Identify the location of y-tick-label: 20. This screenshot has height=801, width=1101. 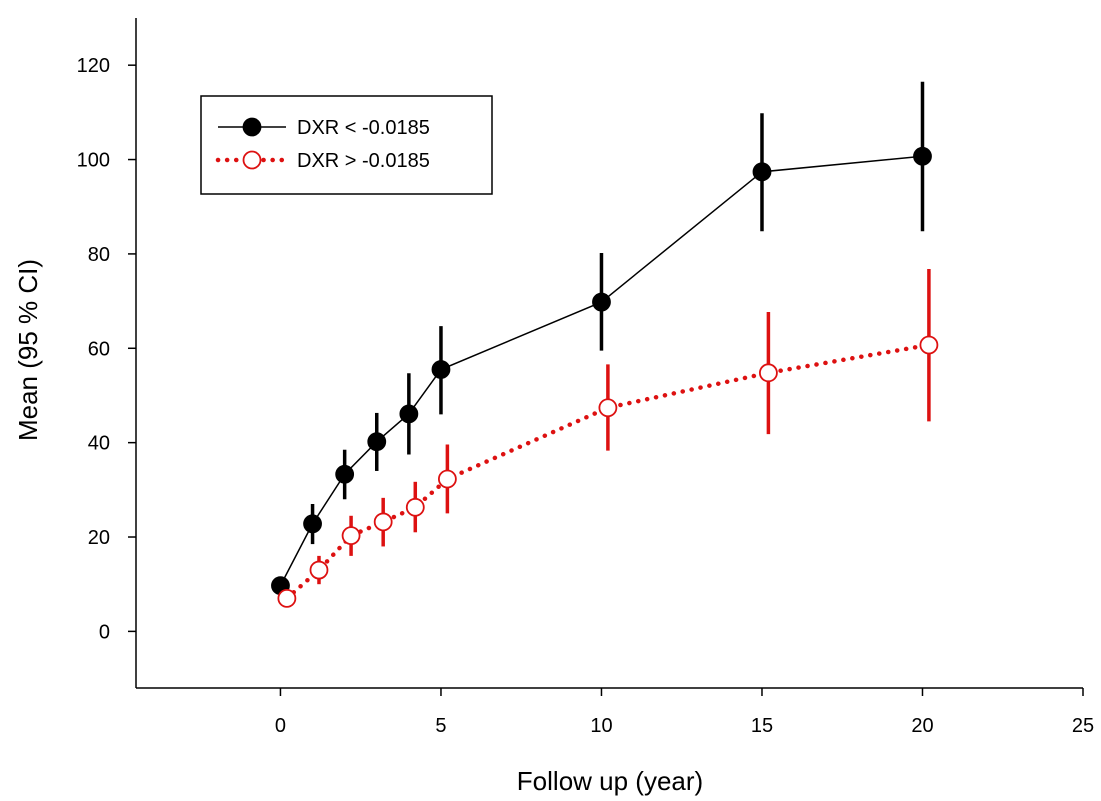
(99, 538).